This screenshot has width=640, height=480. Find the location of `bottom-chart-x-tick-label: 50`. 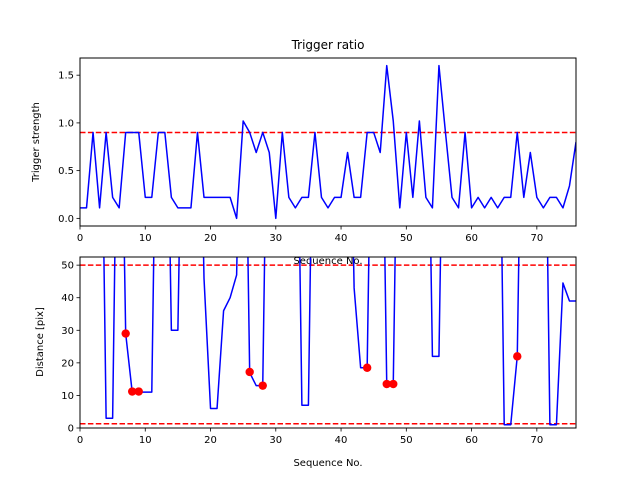

bottom-chart-x-tick-label: 50 is located at coordinates (406, 440).